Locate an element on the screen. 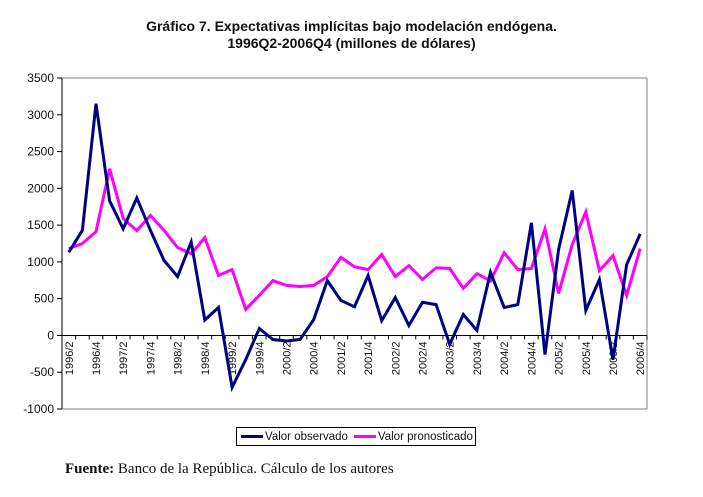  y-tick-label: -1000 is located at coordinates (38, 409).